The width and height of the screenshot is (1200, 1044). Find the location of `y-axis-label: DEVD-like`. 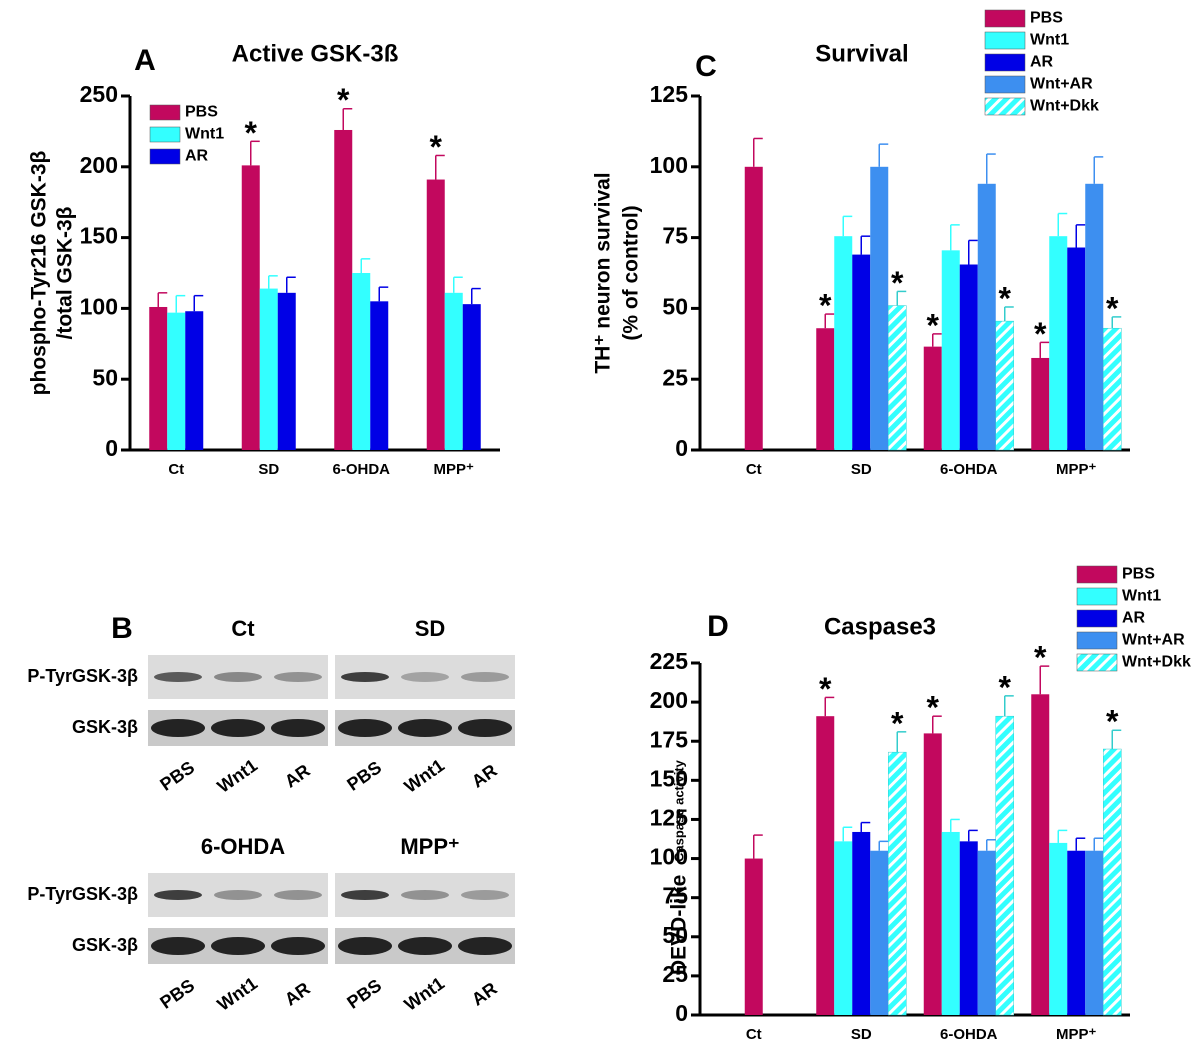

y-axis-label: DEVD-like is located at coordinates (679, 925).